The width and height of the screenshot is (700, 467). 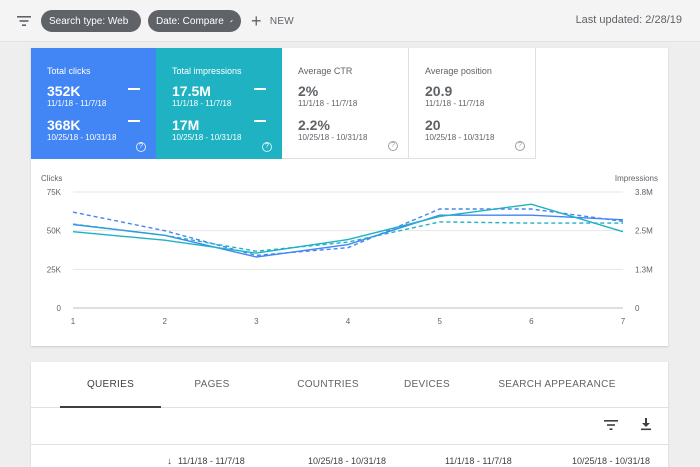 I want to click on y-tick-label-right: 3.8M, so click(x=644, y=192).